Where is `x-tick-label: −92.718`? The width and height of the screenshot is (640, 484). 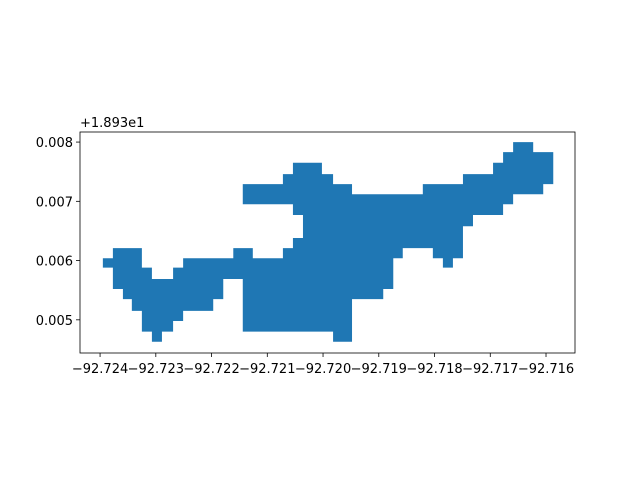
x-tick-label: −92.718 is located at coordinates (434, 369).